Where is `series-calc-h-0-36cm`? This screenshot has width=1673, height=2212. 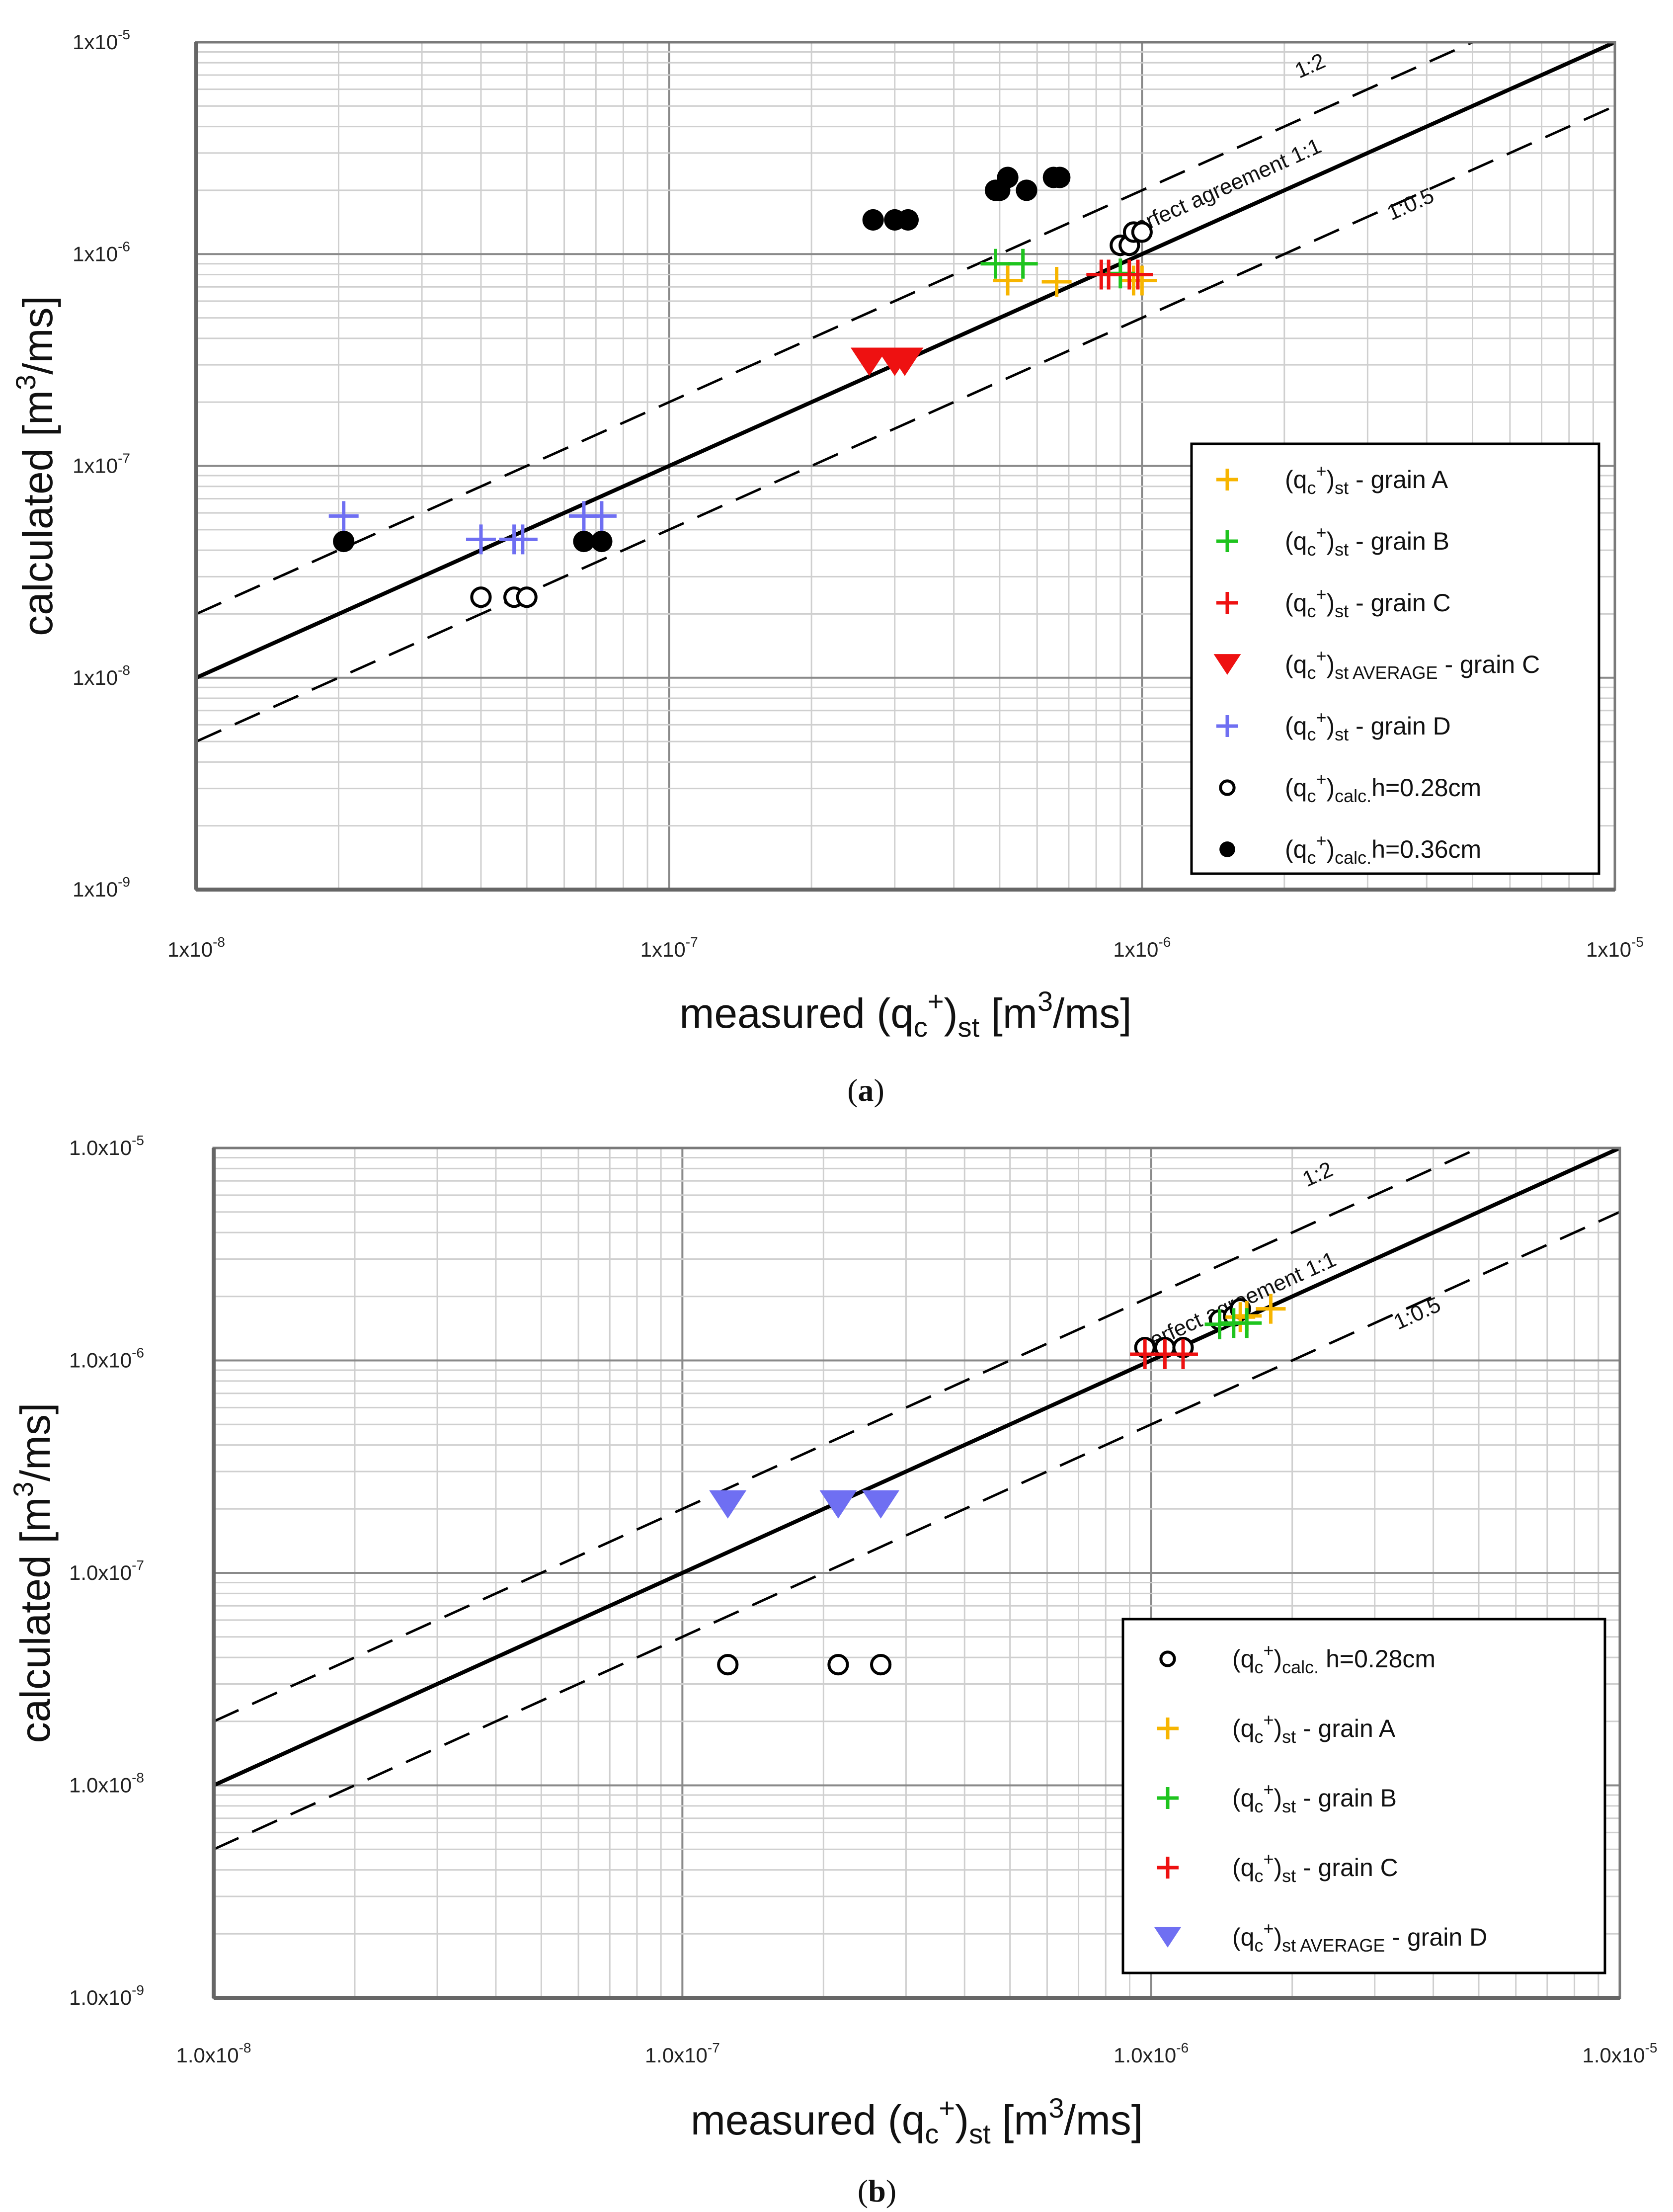
series-calc-h-0-36cm is located at coordinates (702, 359).